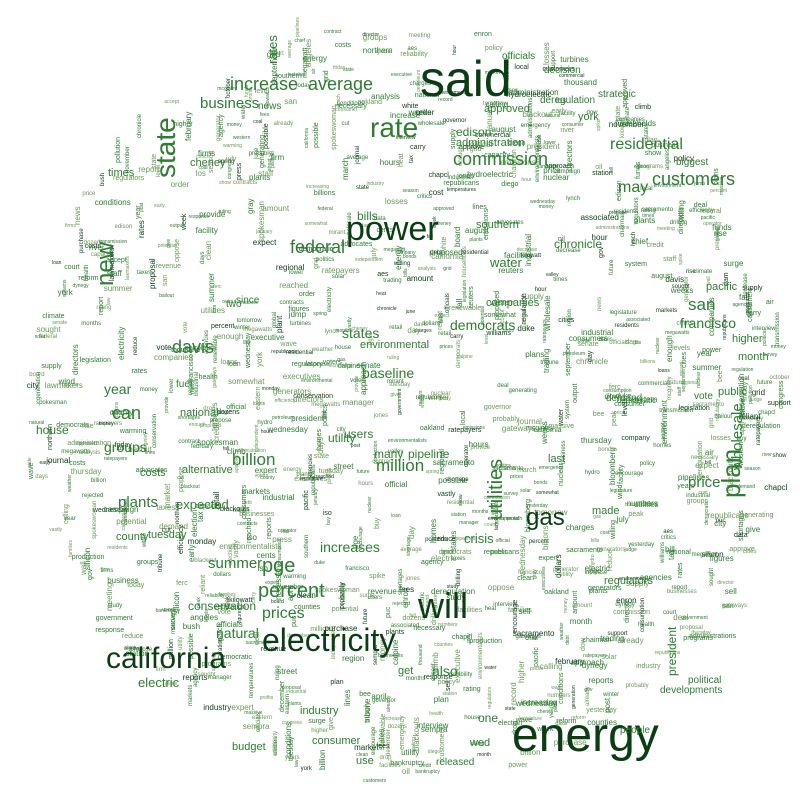  Describe the element at coordinates (480, 447) in the screenshot. I see `filler-word: provide` at that location.